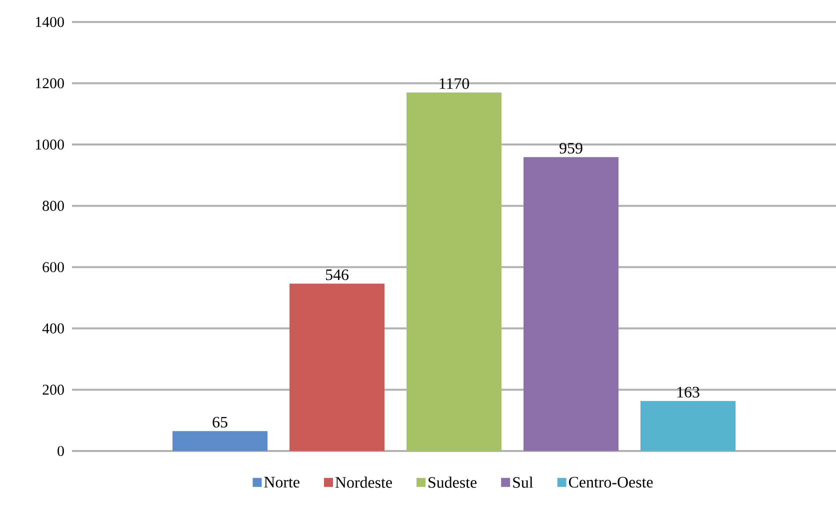  Describe the element at coordinates (523, 482) in the screenshot. I see `legend-label: Sul` at that location.